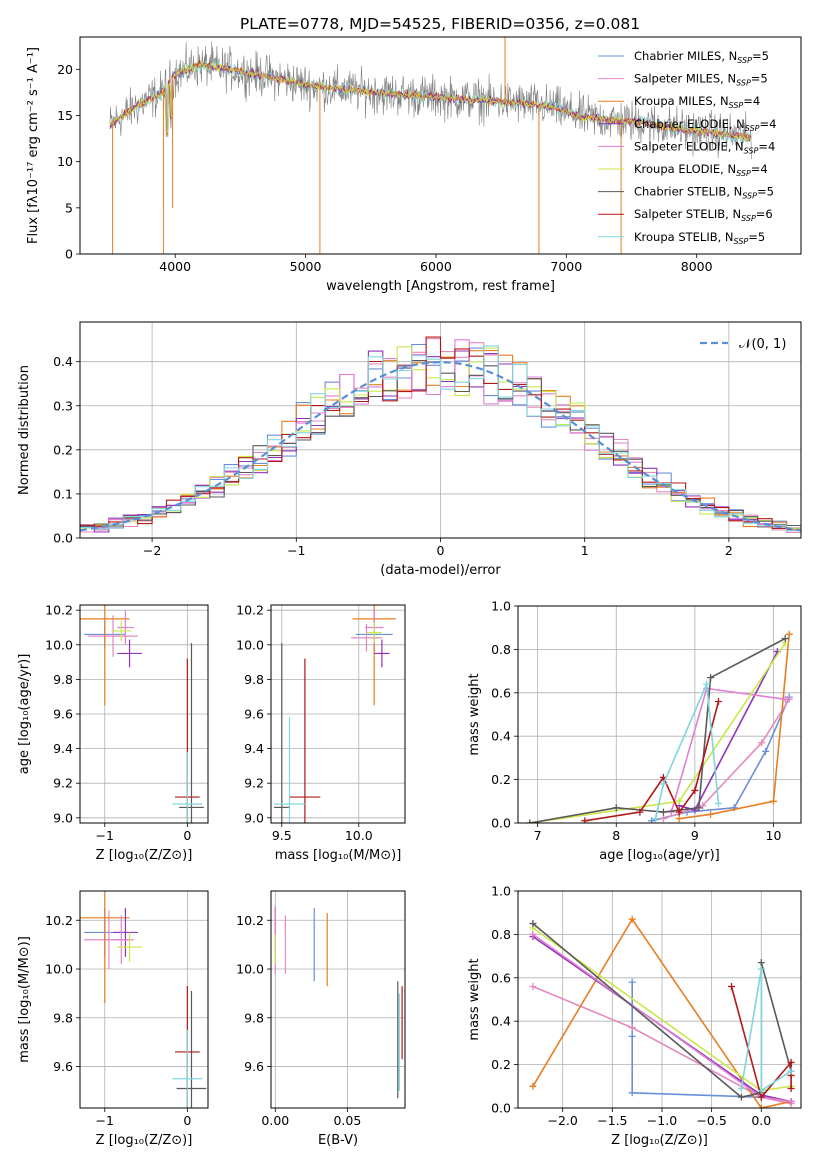  I want to click on residuals-xlabel: (data-model)/error, so click(440, 570).